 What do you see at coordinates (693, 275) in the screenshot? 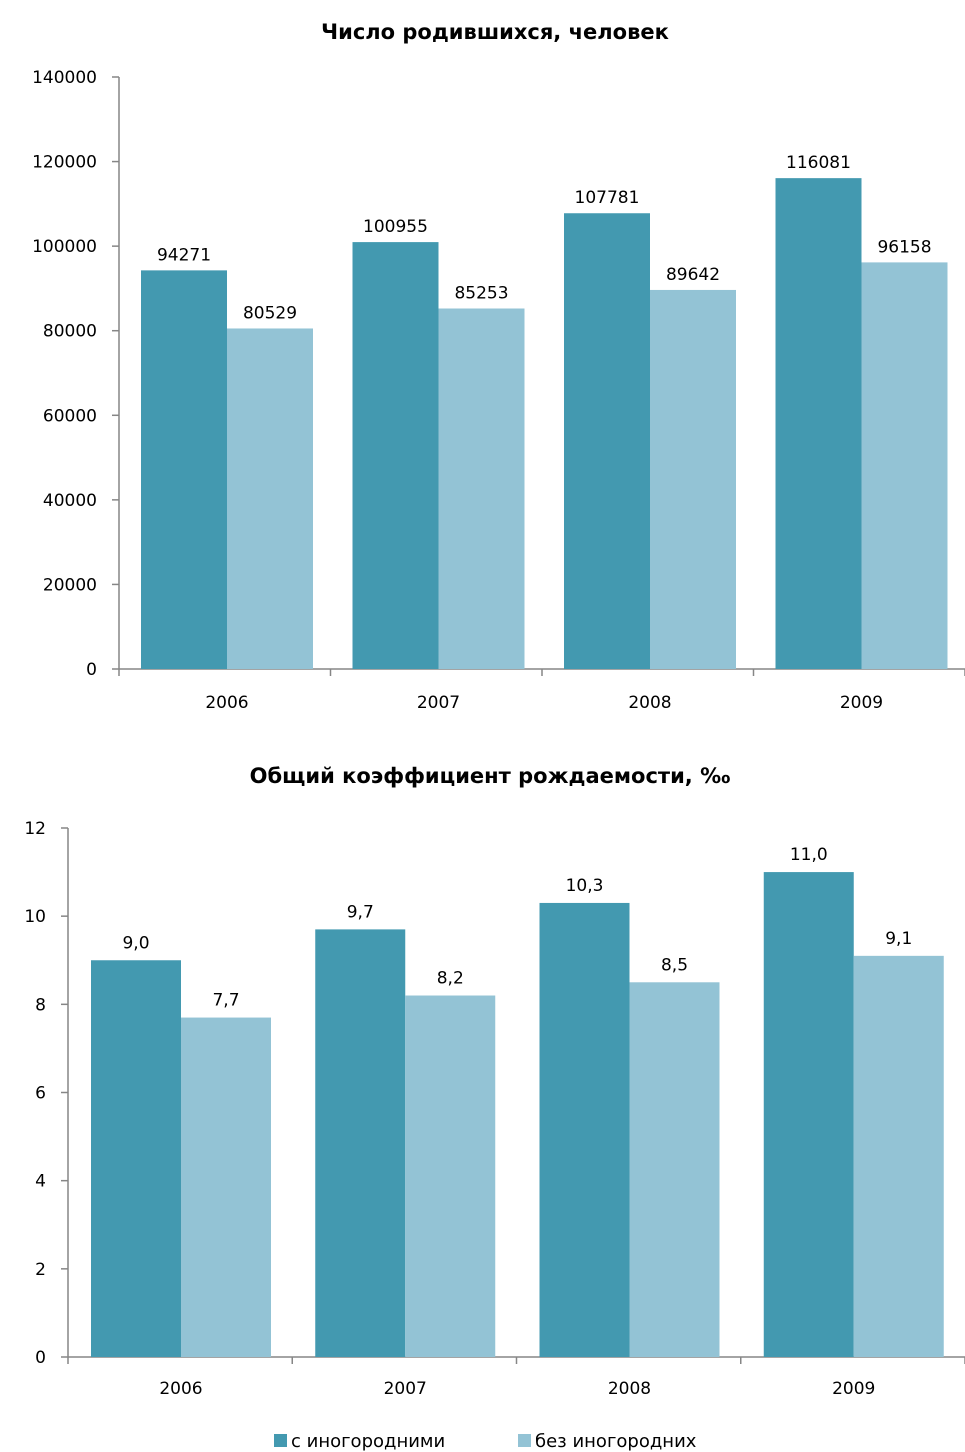
I see `data-label: 89642` at bounding box center [693, 275].